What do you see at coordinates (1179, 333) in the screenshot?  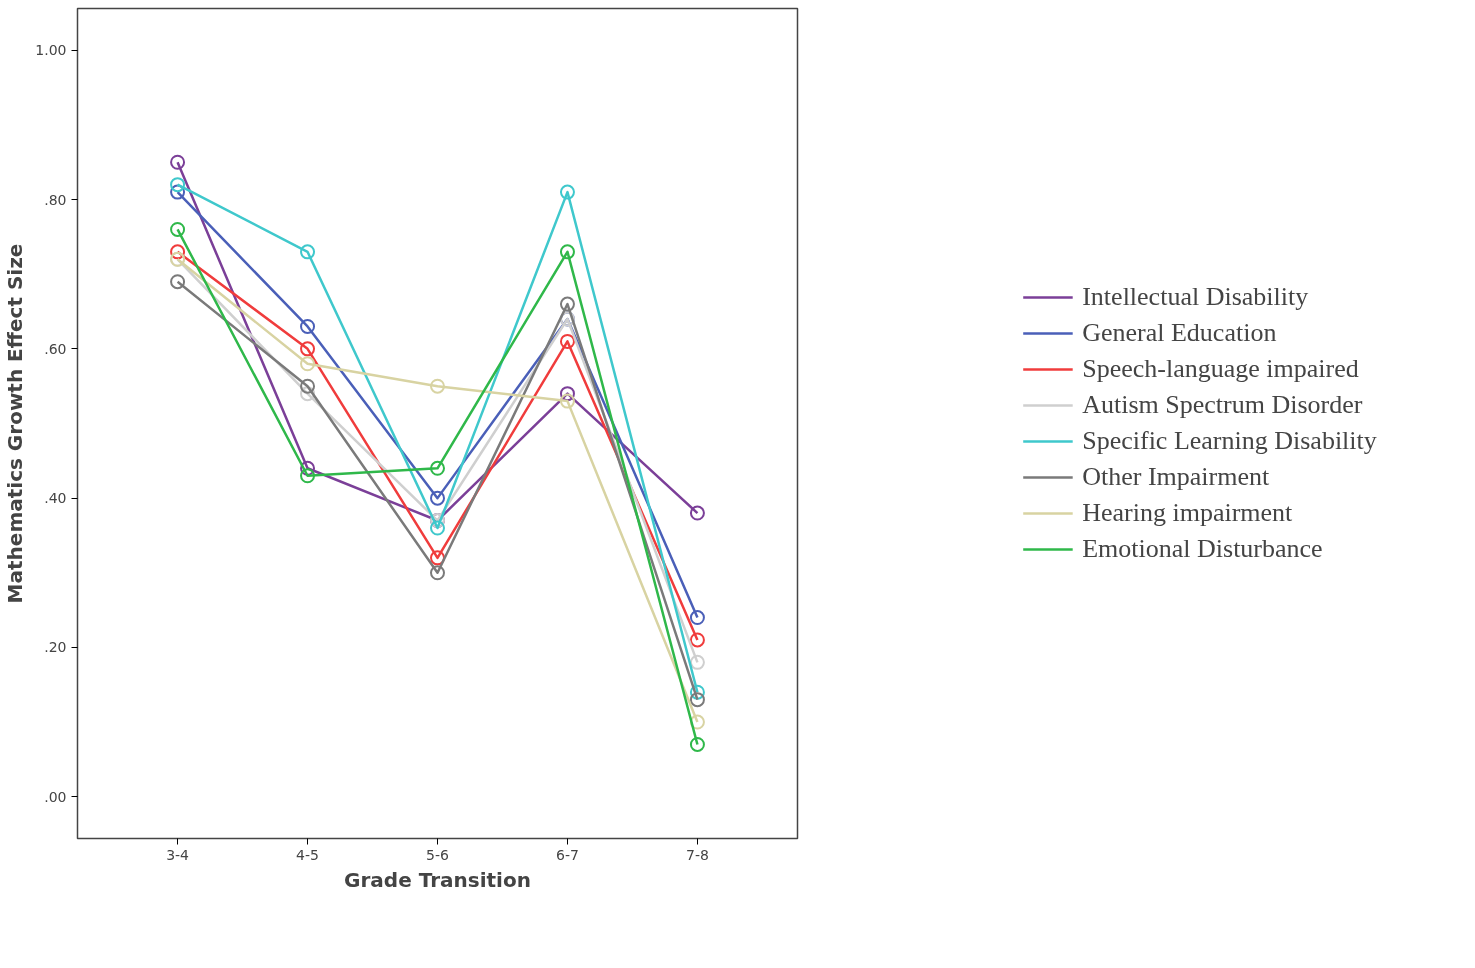 I see `legend-label: General Education` at bounding box center [1179, 333].